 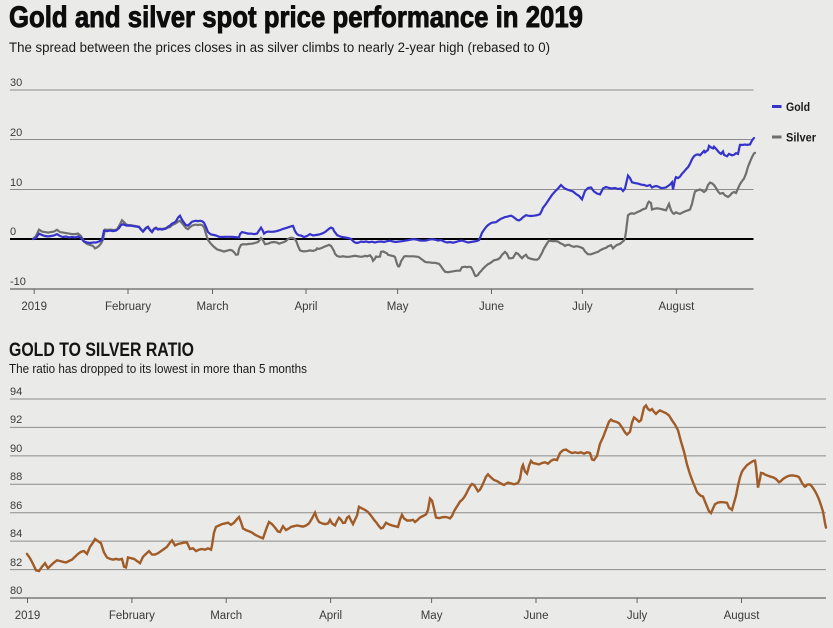 I want to click on svg-text: 92, so click(x=16, y=420).